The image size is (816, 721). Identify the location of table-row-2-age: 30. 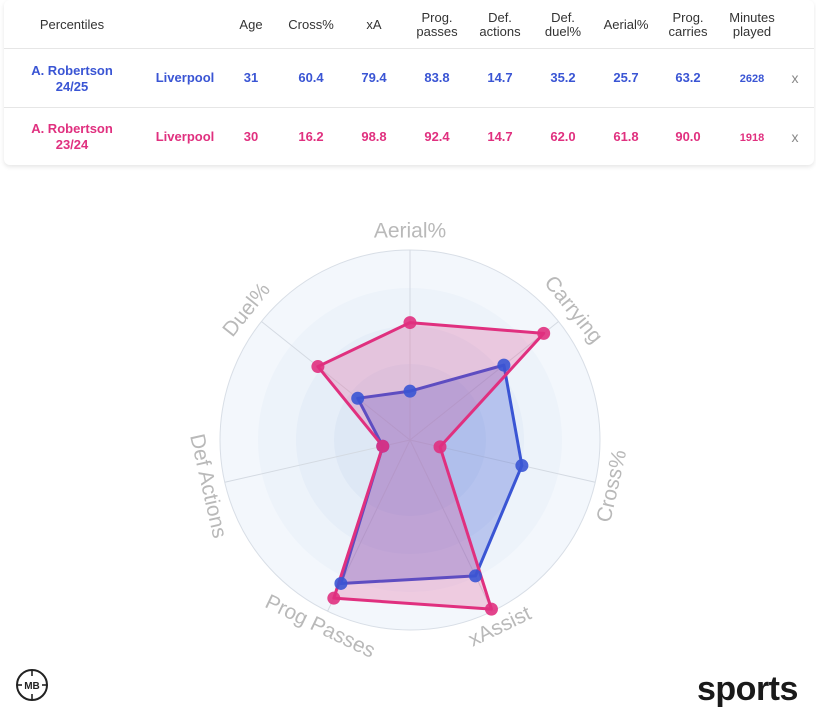
(251, 136).